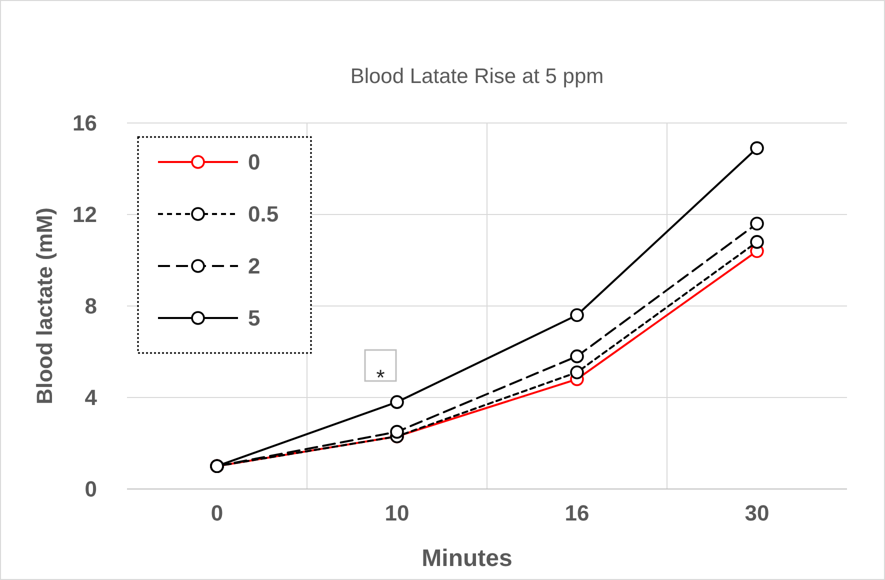 This screenshot has height=580, width=885. I want to click on y-tick-label: 0, so click(90, 489).